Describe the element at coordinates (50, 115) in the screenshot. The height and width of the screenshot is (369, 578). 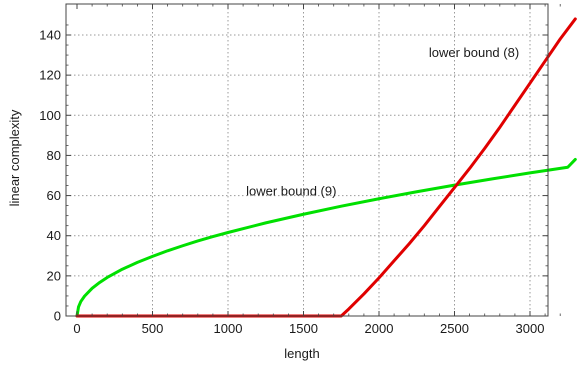
I see `y-tick-label: 100` at that location.